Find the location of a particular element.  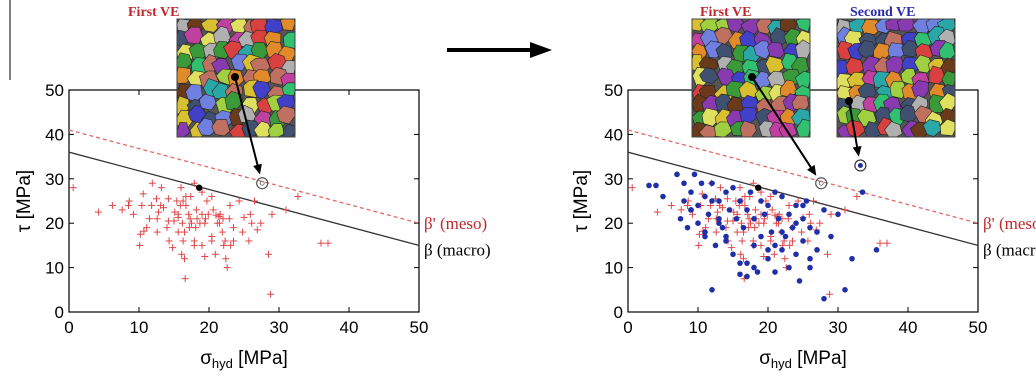

x-axis-label: σhyd [MPa] is located at coordinates (244, 359).